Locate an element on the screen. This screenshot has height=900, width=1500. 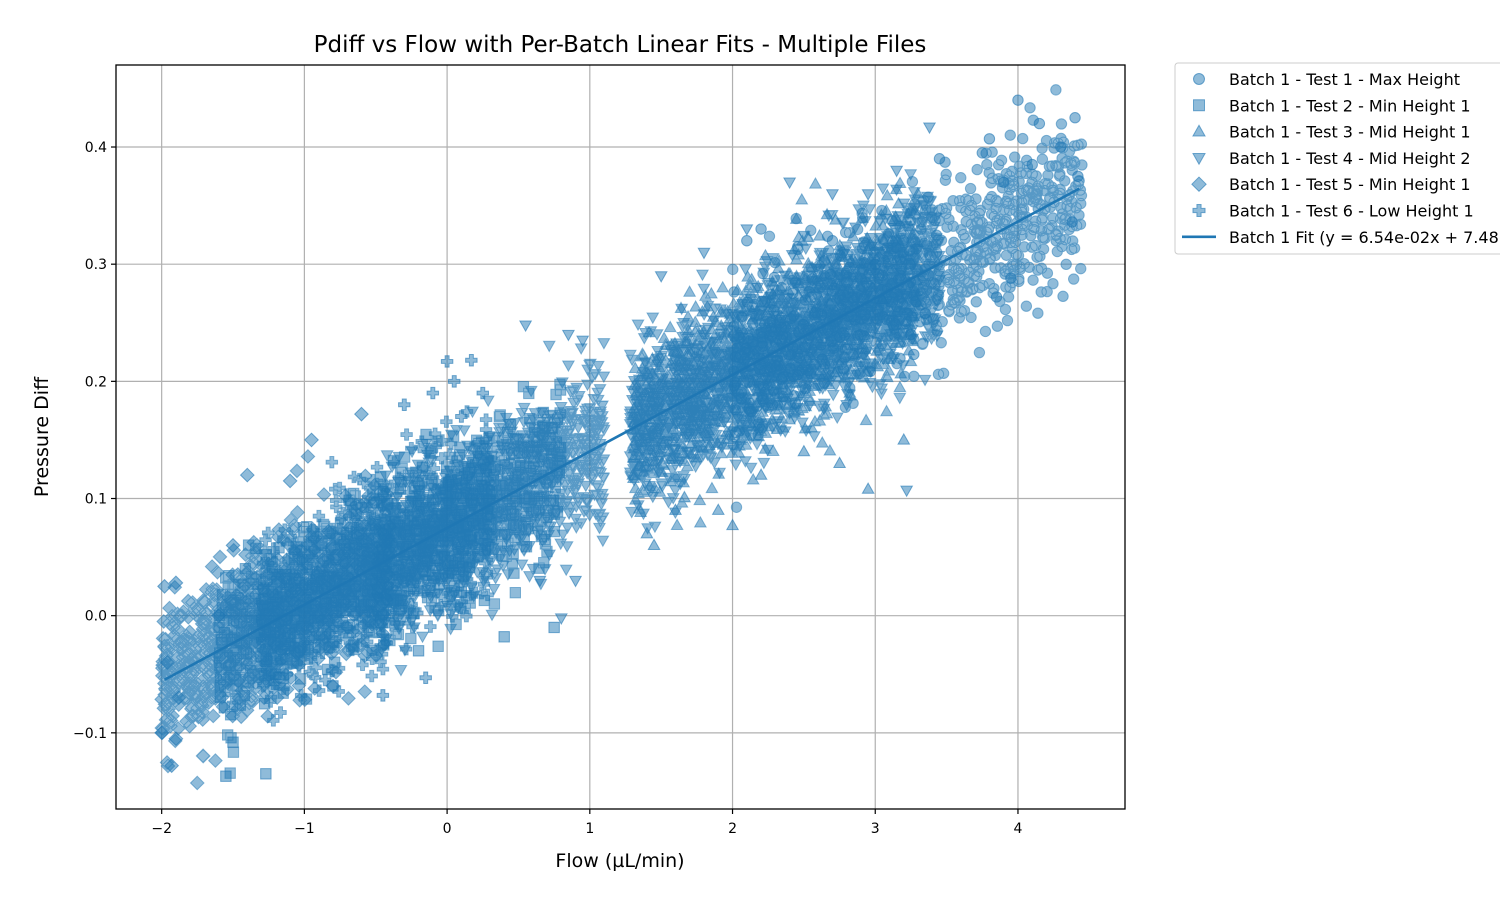
x-axis-ticks: −2 −1 0 1 2 3 4 is located at coordinates (587, 823).